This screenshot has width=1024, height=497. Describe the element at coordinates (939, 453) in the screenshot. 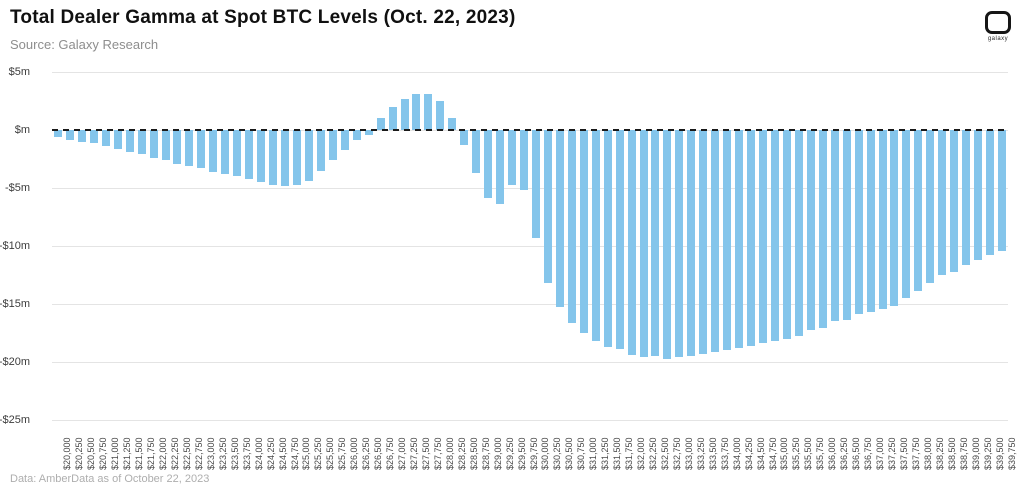

I see `x-axis-tick-label: $38,250` at that location.